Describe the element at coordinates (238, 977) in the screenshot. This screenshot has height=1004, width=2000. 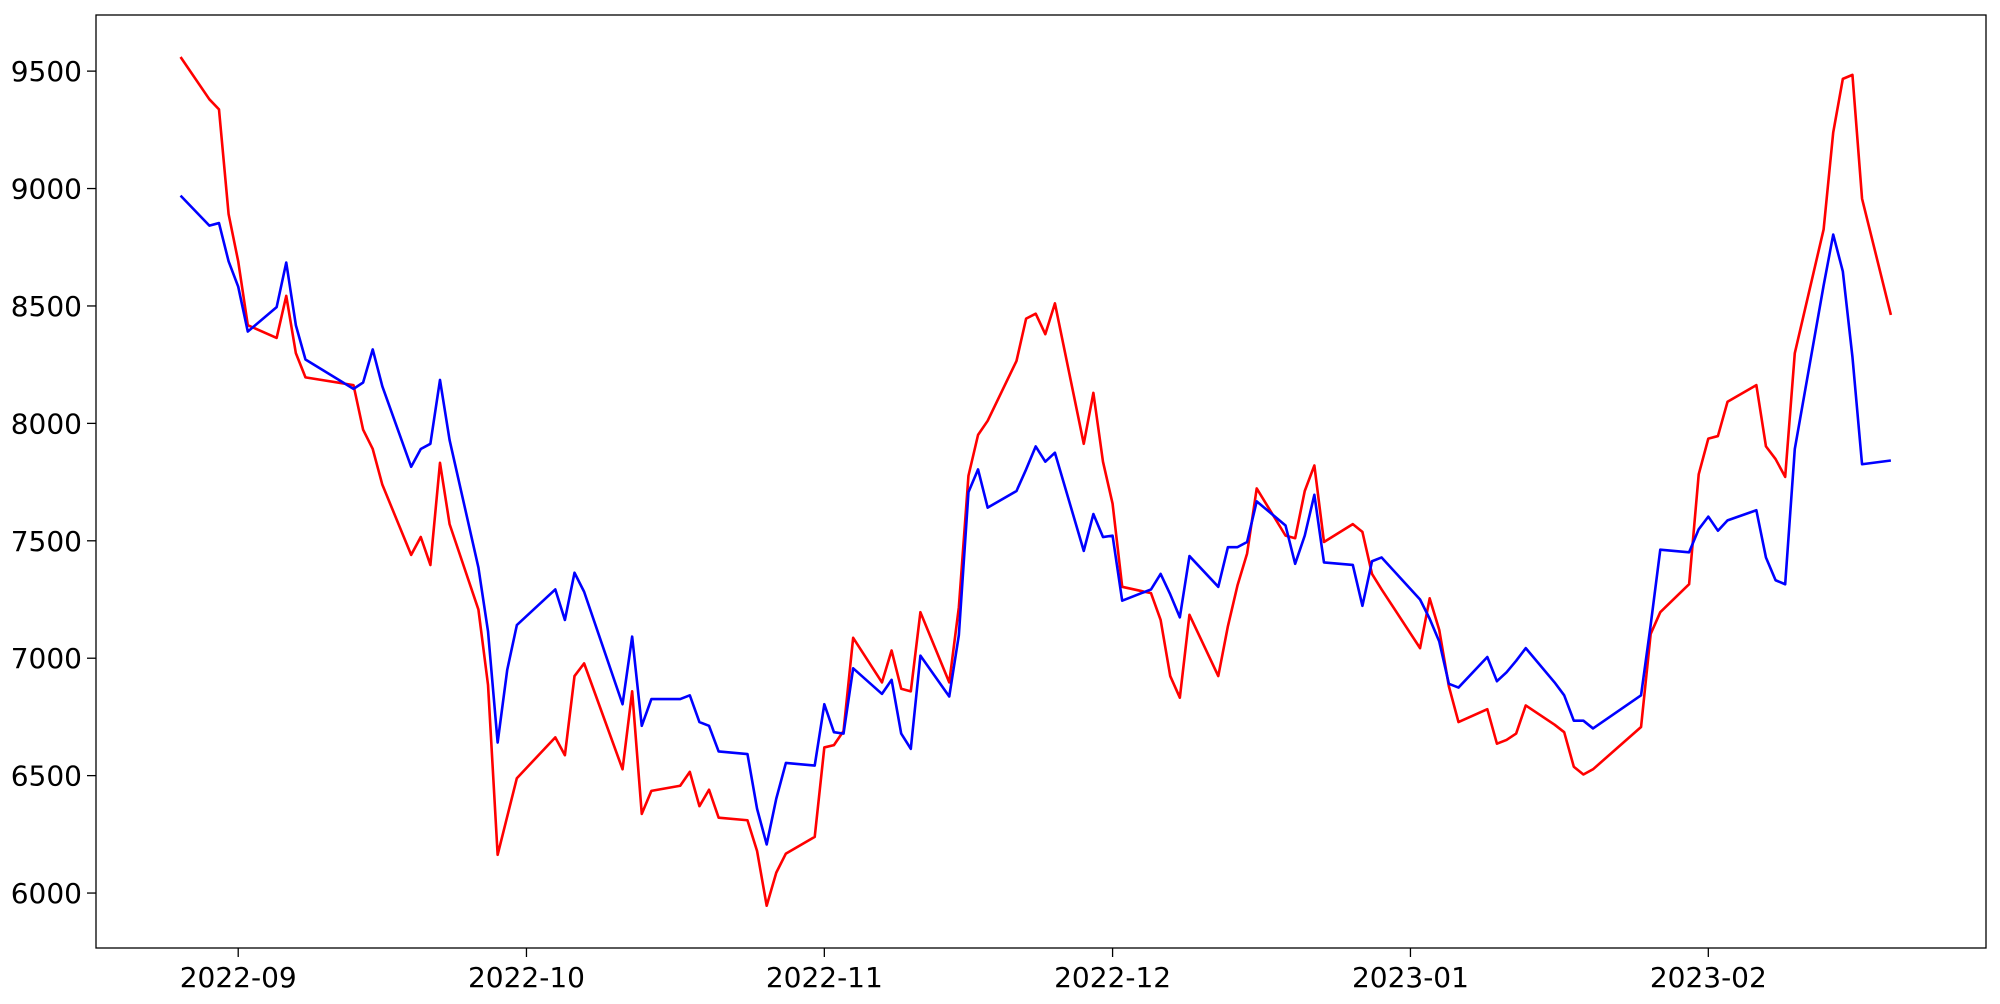
I see `x-tick-label: 2022-09` at that location.